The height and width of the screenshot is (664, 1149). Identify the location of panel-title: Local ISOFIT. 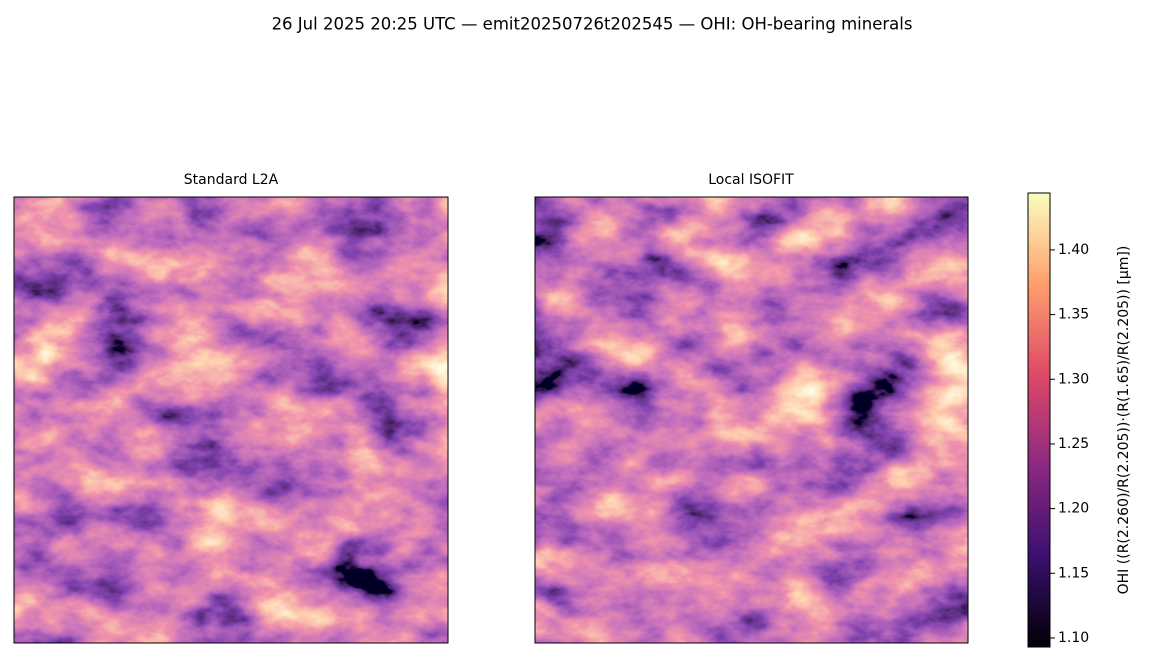
(751, 180).